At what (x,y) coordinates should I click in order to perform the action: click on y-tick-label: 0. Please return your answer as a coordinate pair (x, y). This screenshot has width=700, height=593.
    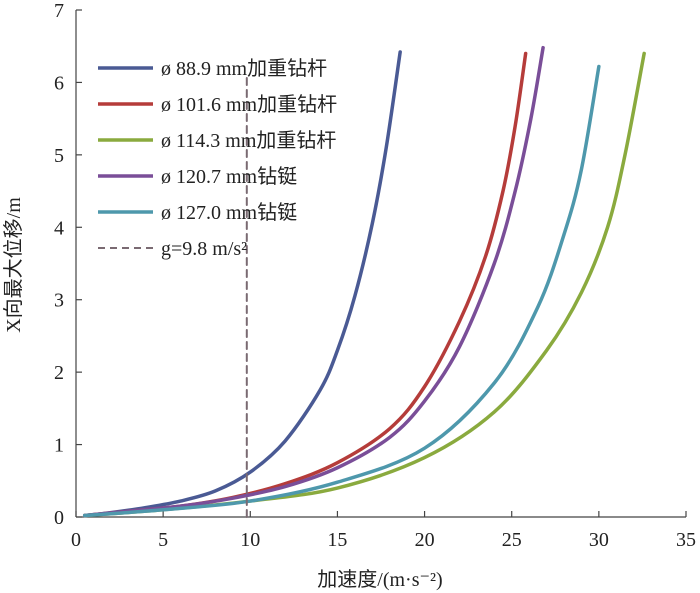
    Looking at the image, I should click on (59, 518).